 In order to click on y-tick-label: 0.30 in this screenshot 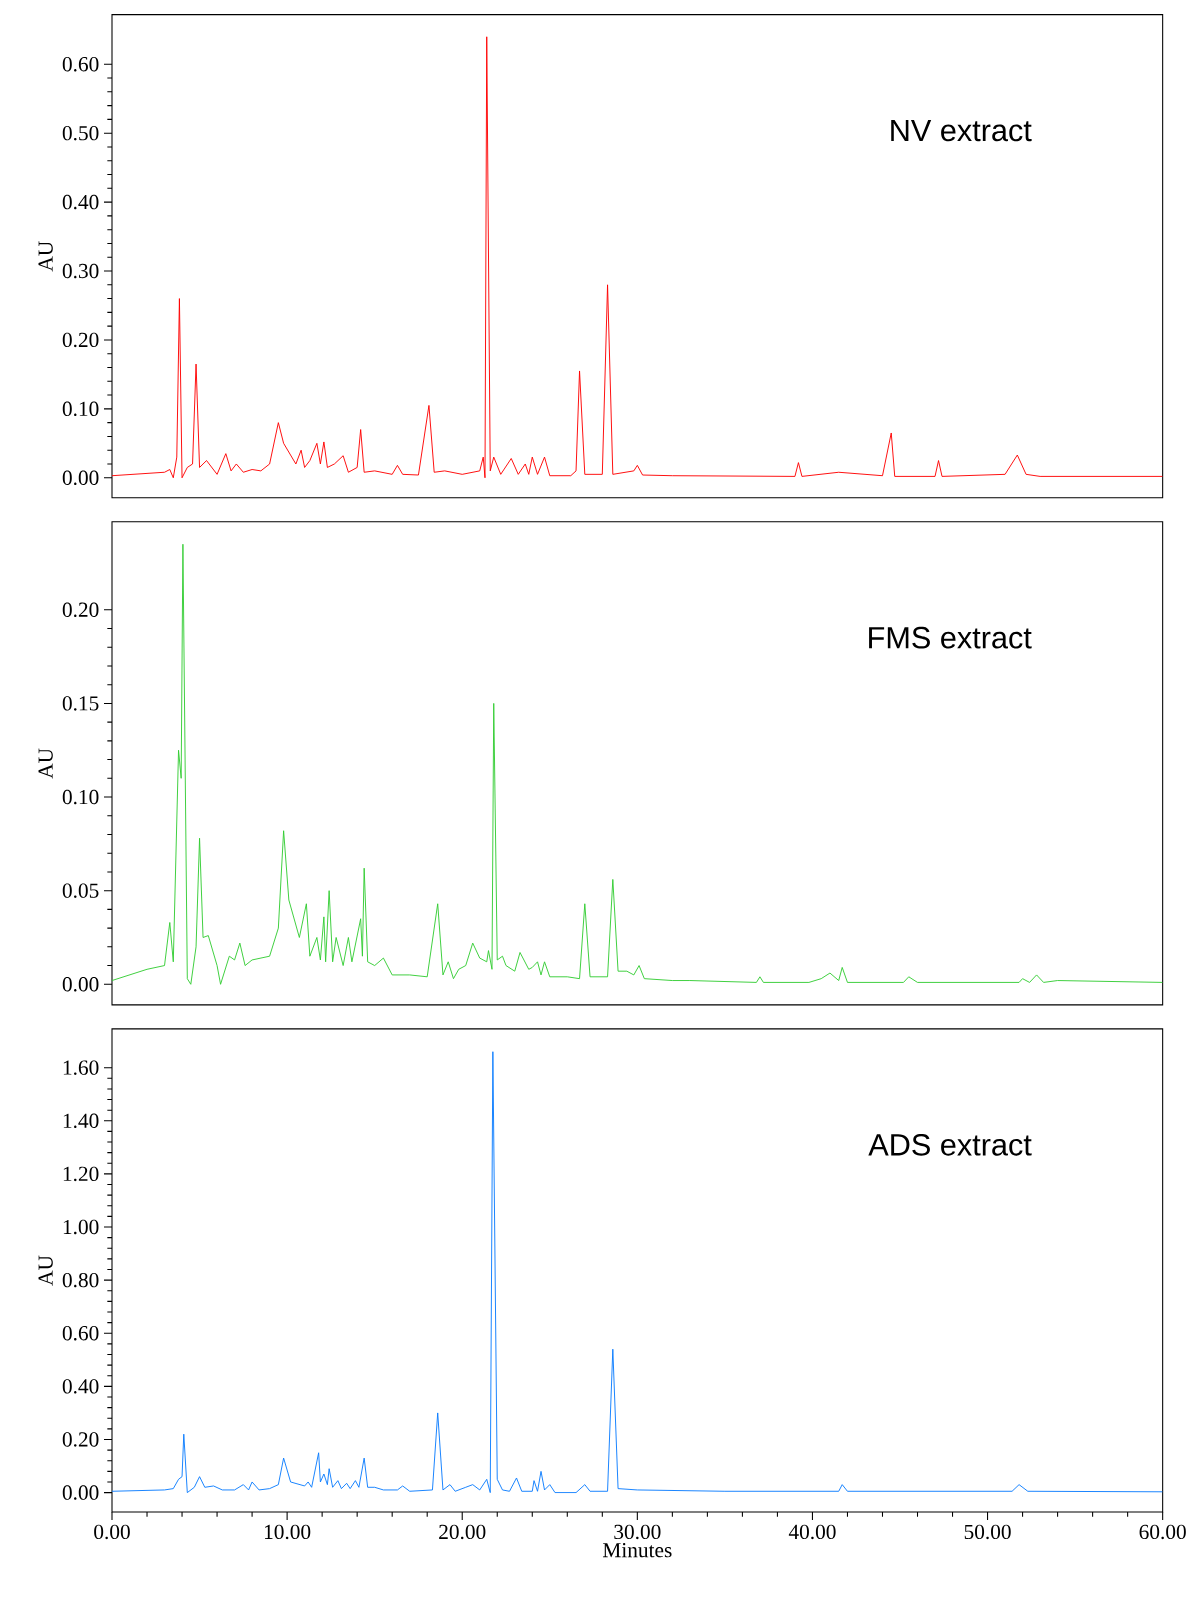, I will do `click(80, 271)`.